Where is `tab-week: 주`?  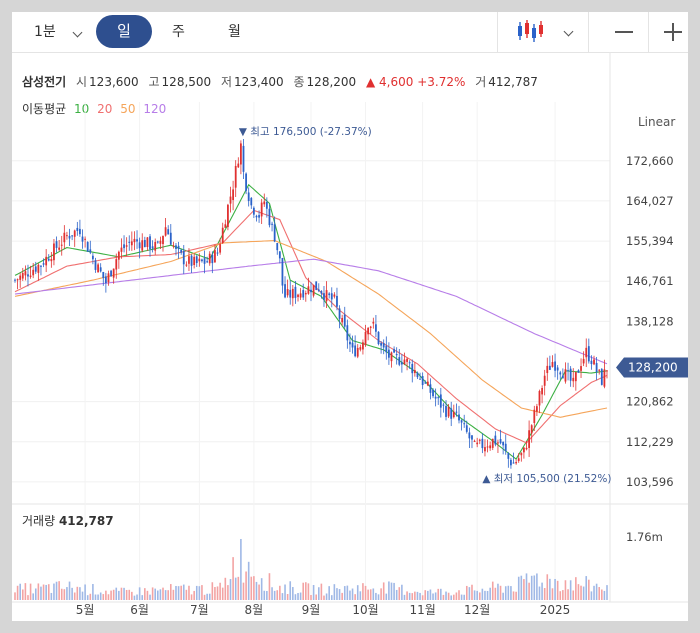
tab-week: 주 is located at coordinates (178, 32).